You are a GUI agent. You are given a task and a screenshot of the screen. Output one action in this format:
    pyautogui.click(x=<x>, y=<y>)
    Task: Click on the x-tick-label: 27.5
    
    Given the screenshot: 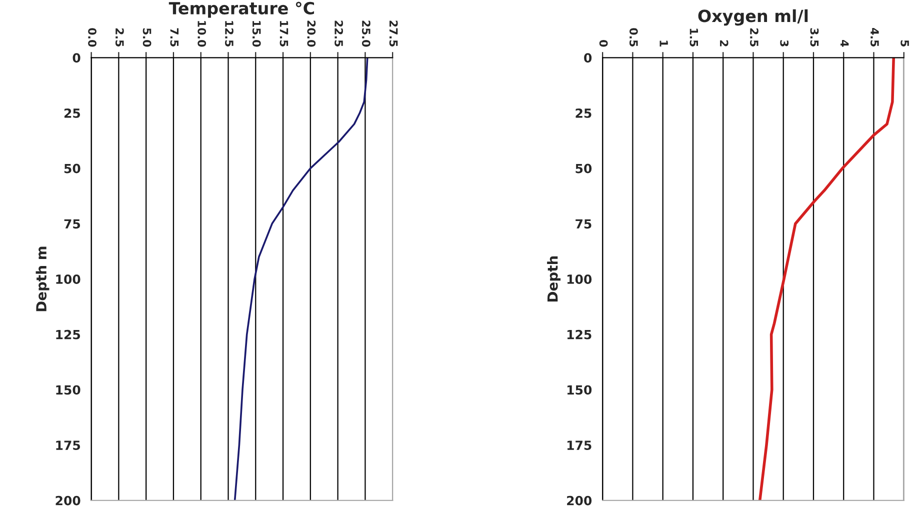 What is the action you would take?
    pyautogui.click(x=393, y=33)
    